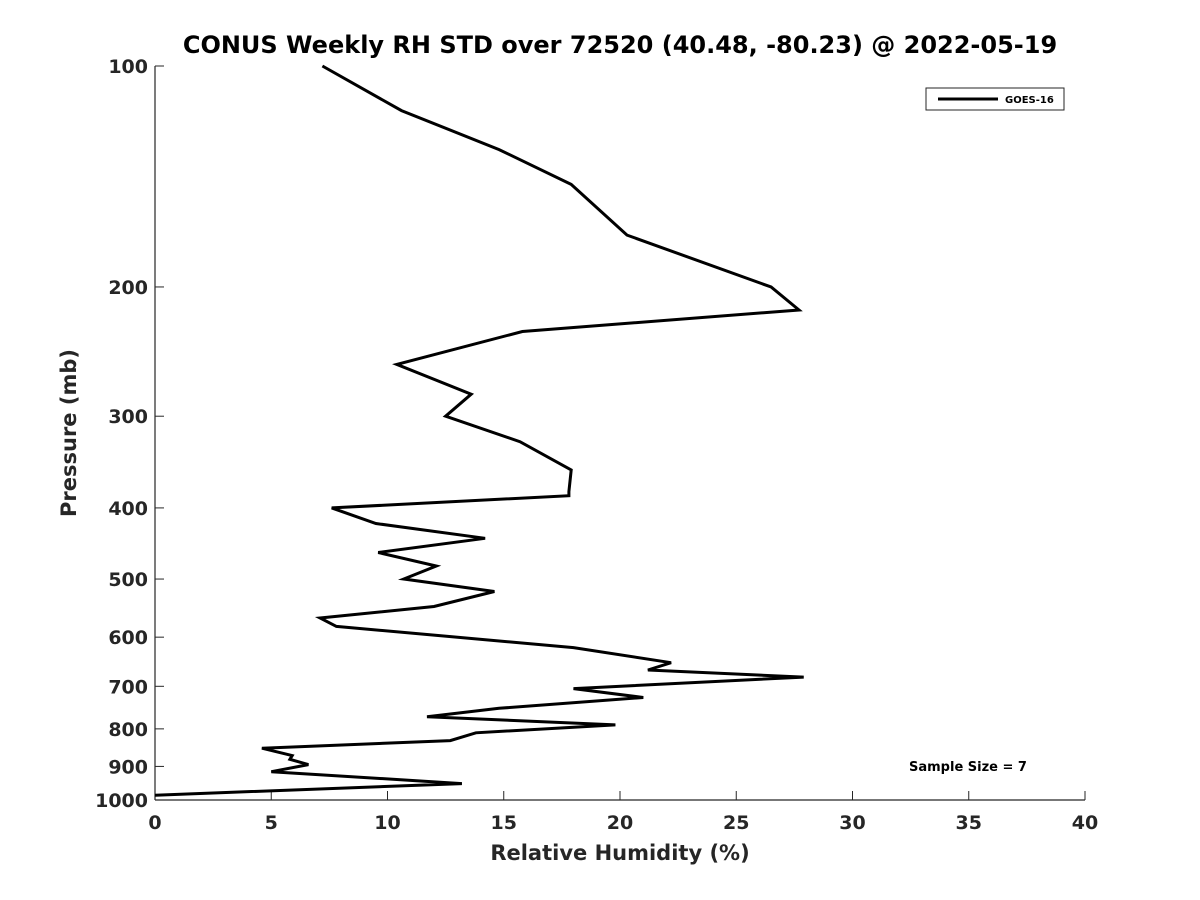 The width and height of the screenshot is (1200, 900). Describe the element at coordinates (969, 823) in the screenshot. I see `x-tick-label: 35` at that location.